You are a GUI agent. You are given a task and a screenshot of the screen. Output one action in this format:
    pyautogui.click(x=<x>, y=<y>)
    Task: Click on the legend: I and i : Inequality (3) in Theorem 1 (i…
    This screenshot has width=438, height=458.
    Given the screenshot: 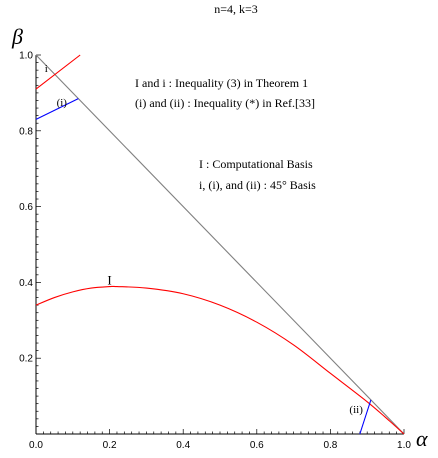 What is the action you would take?
    pyautogui.click(x=225, y=134)
    